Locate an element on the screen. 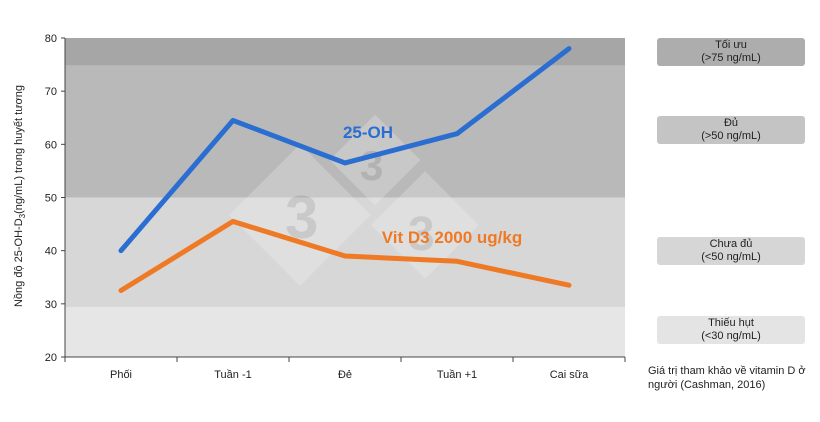  x-tick-label: Đẻ is located at coordinates (345, 375).